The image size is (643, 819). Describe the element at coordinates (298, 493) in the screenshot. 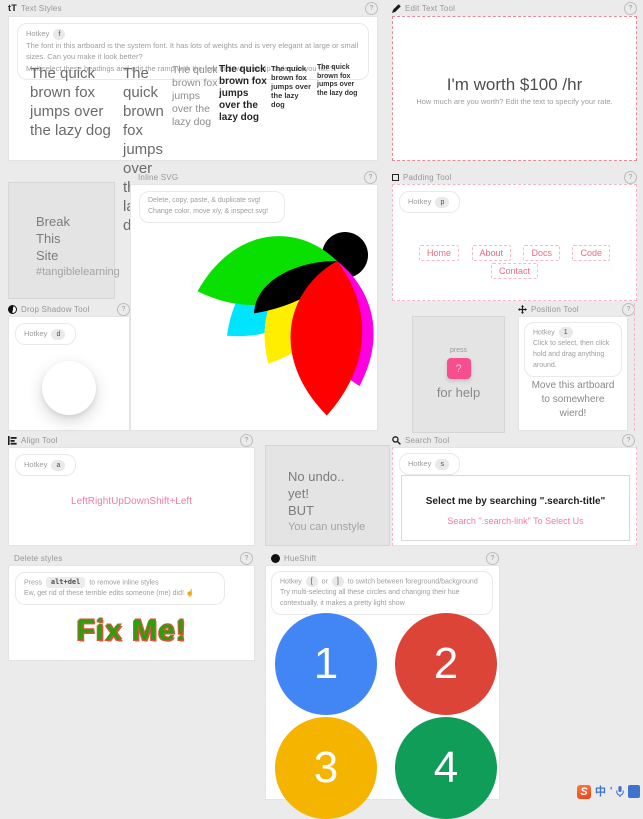

I see `no-undo-line: yet!` at that location.